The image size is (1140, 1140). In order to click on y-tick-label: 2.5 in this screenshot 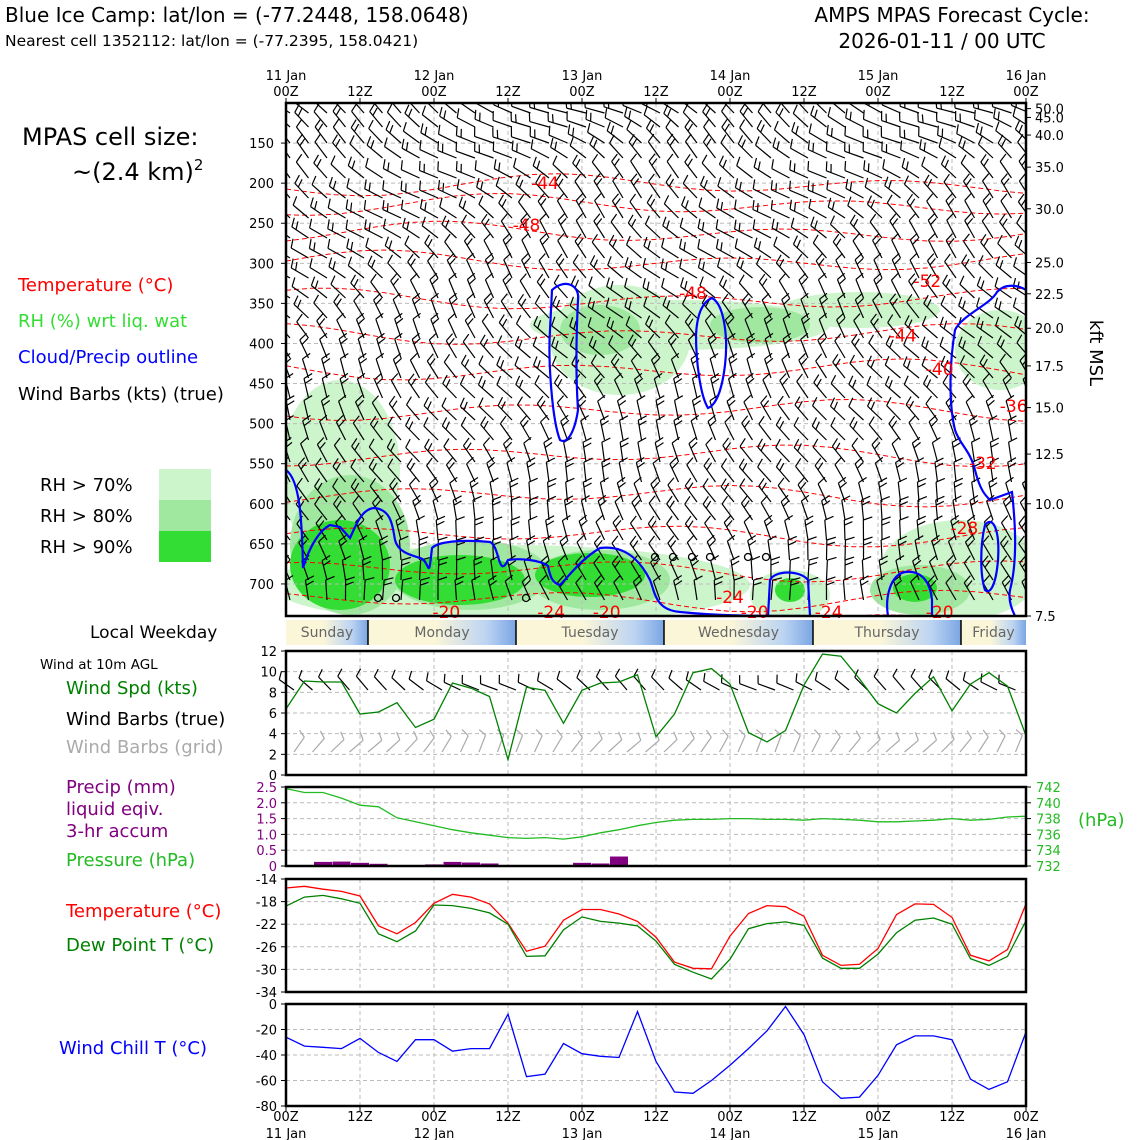, I will do `click(266, 788)`.